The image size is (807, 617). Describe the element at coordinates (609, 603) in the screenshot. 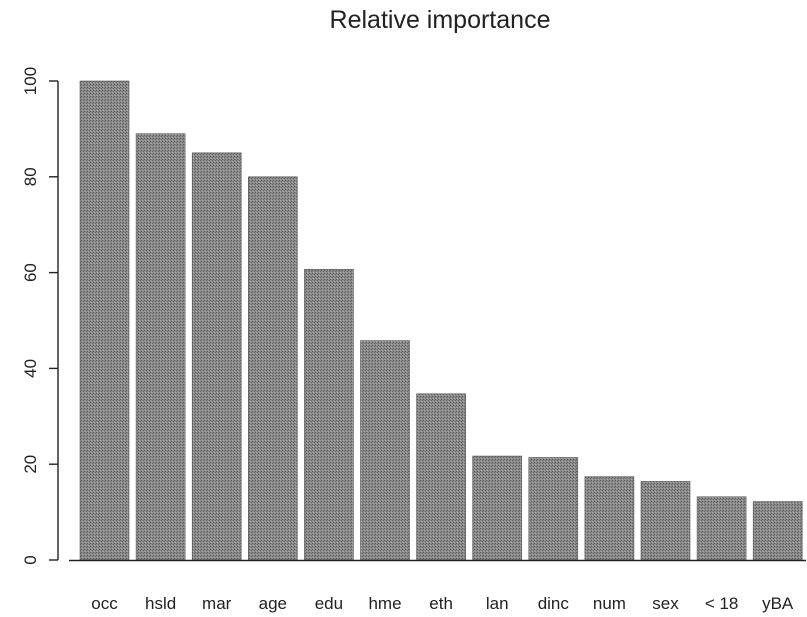

I see `x-tick-label: num` at that location.